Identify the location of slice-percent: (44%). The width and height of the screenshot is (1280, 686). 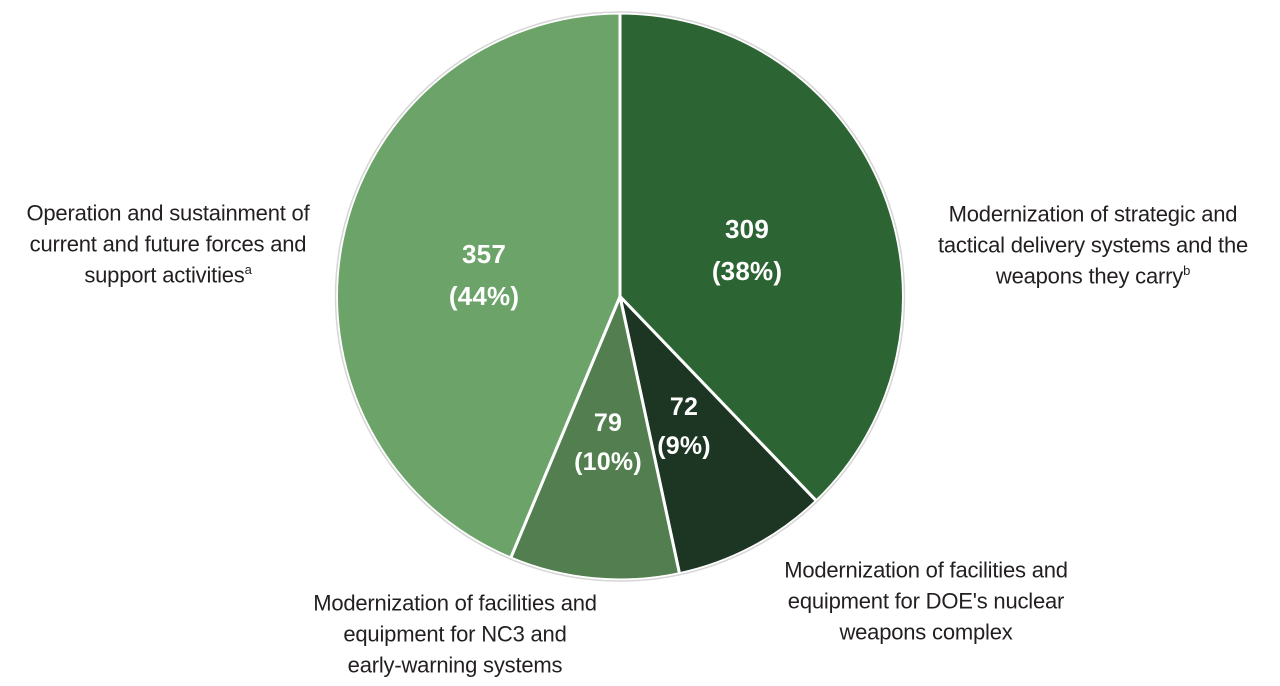
(484, 296).